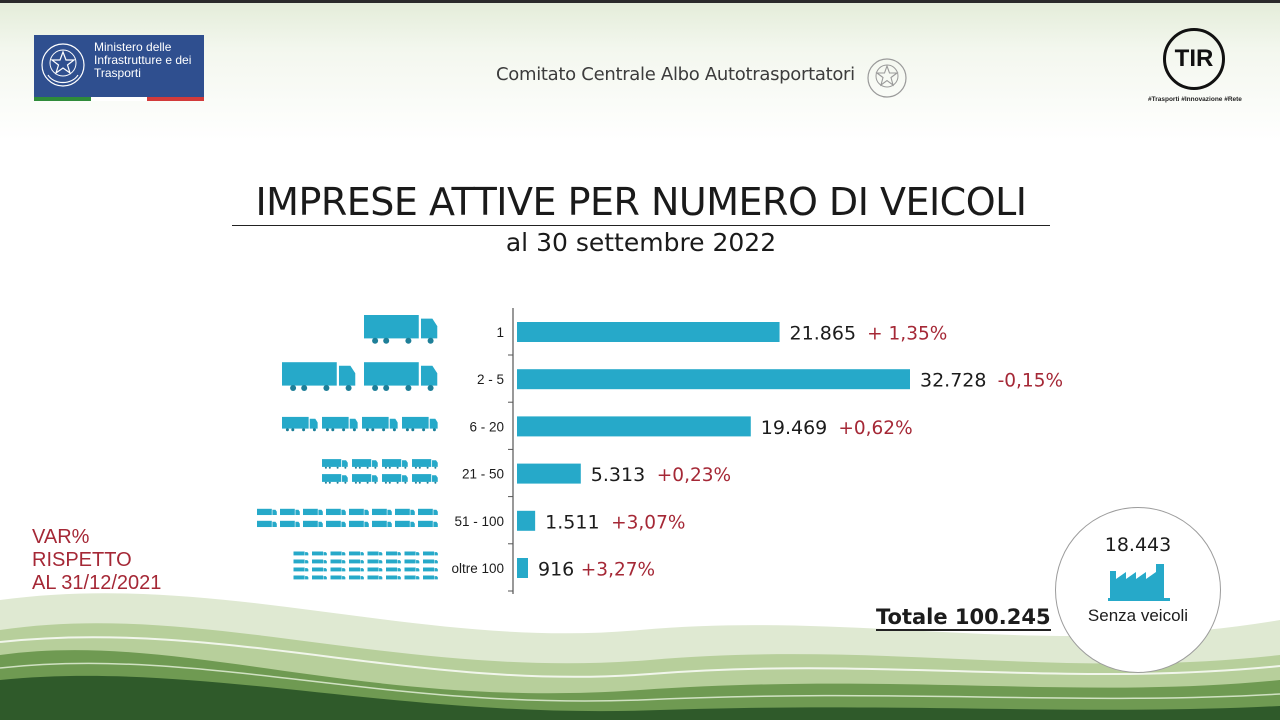  What do you see at coordinates (641, 242) in the screenshot?
I see `chart-subtitle: al 30 settembre 2022` at bounding box center [641, 242].